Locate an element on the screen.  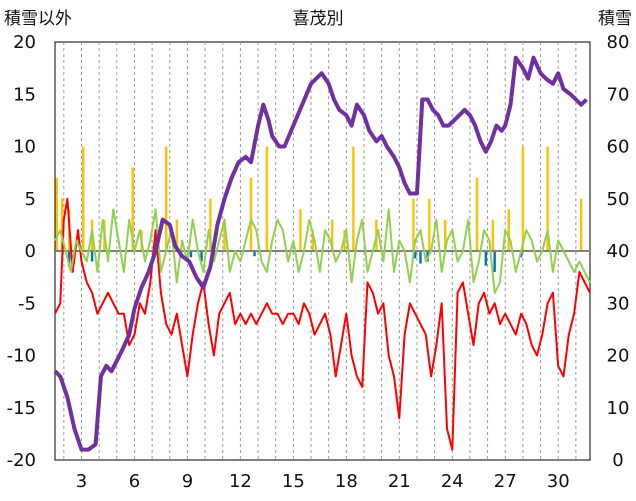
left-tick-label: 15 is located at coordinates (24, 94).